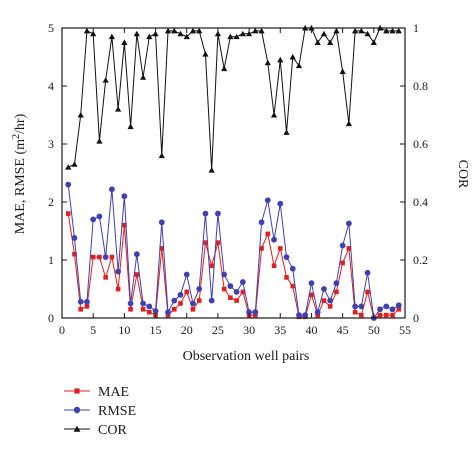 The width and height of the screenshot is (474, 455). What do you see at coordinates (405, 330) in the screenshot?
I see `x-tick-label: 55` at bounding box center [405, 330].